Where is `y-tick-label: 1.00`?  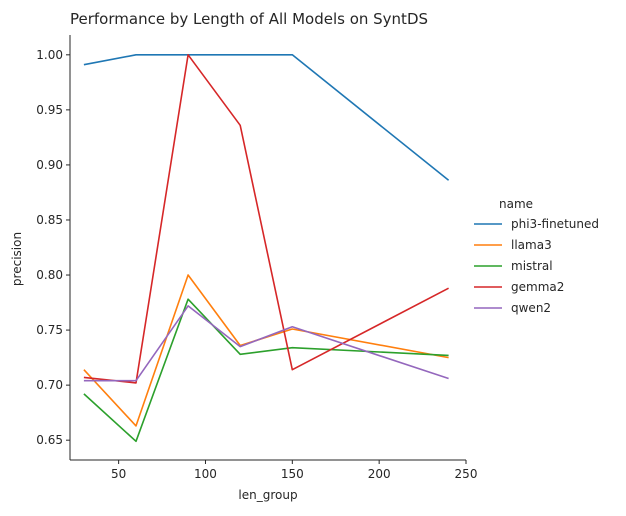 y-tick-label: 1.00 is located at coordinates (49, 55).